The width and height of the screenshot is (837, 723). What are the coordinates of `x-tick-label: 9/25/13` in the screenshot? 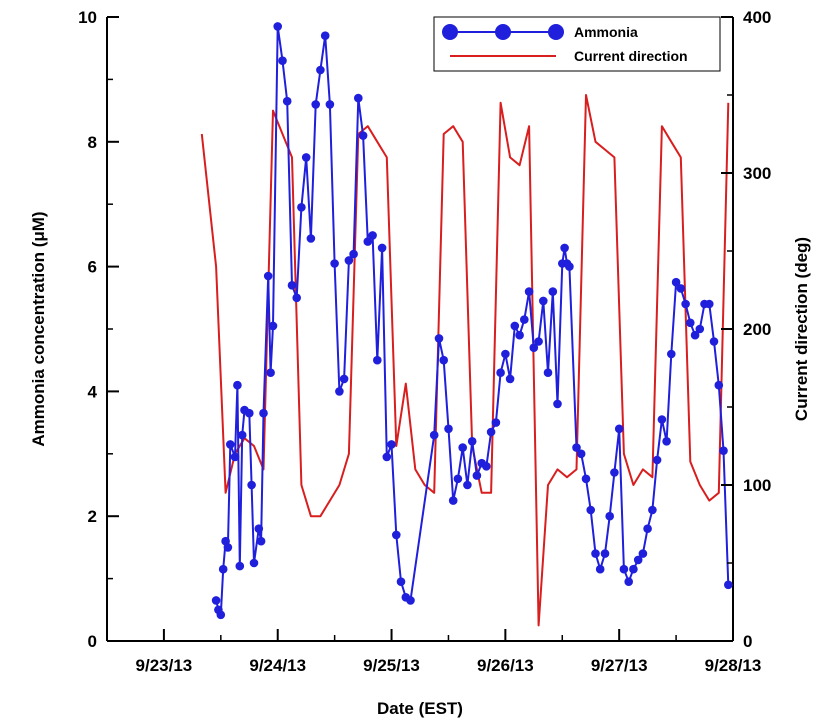 It's located at (391, 665).